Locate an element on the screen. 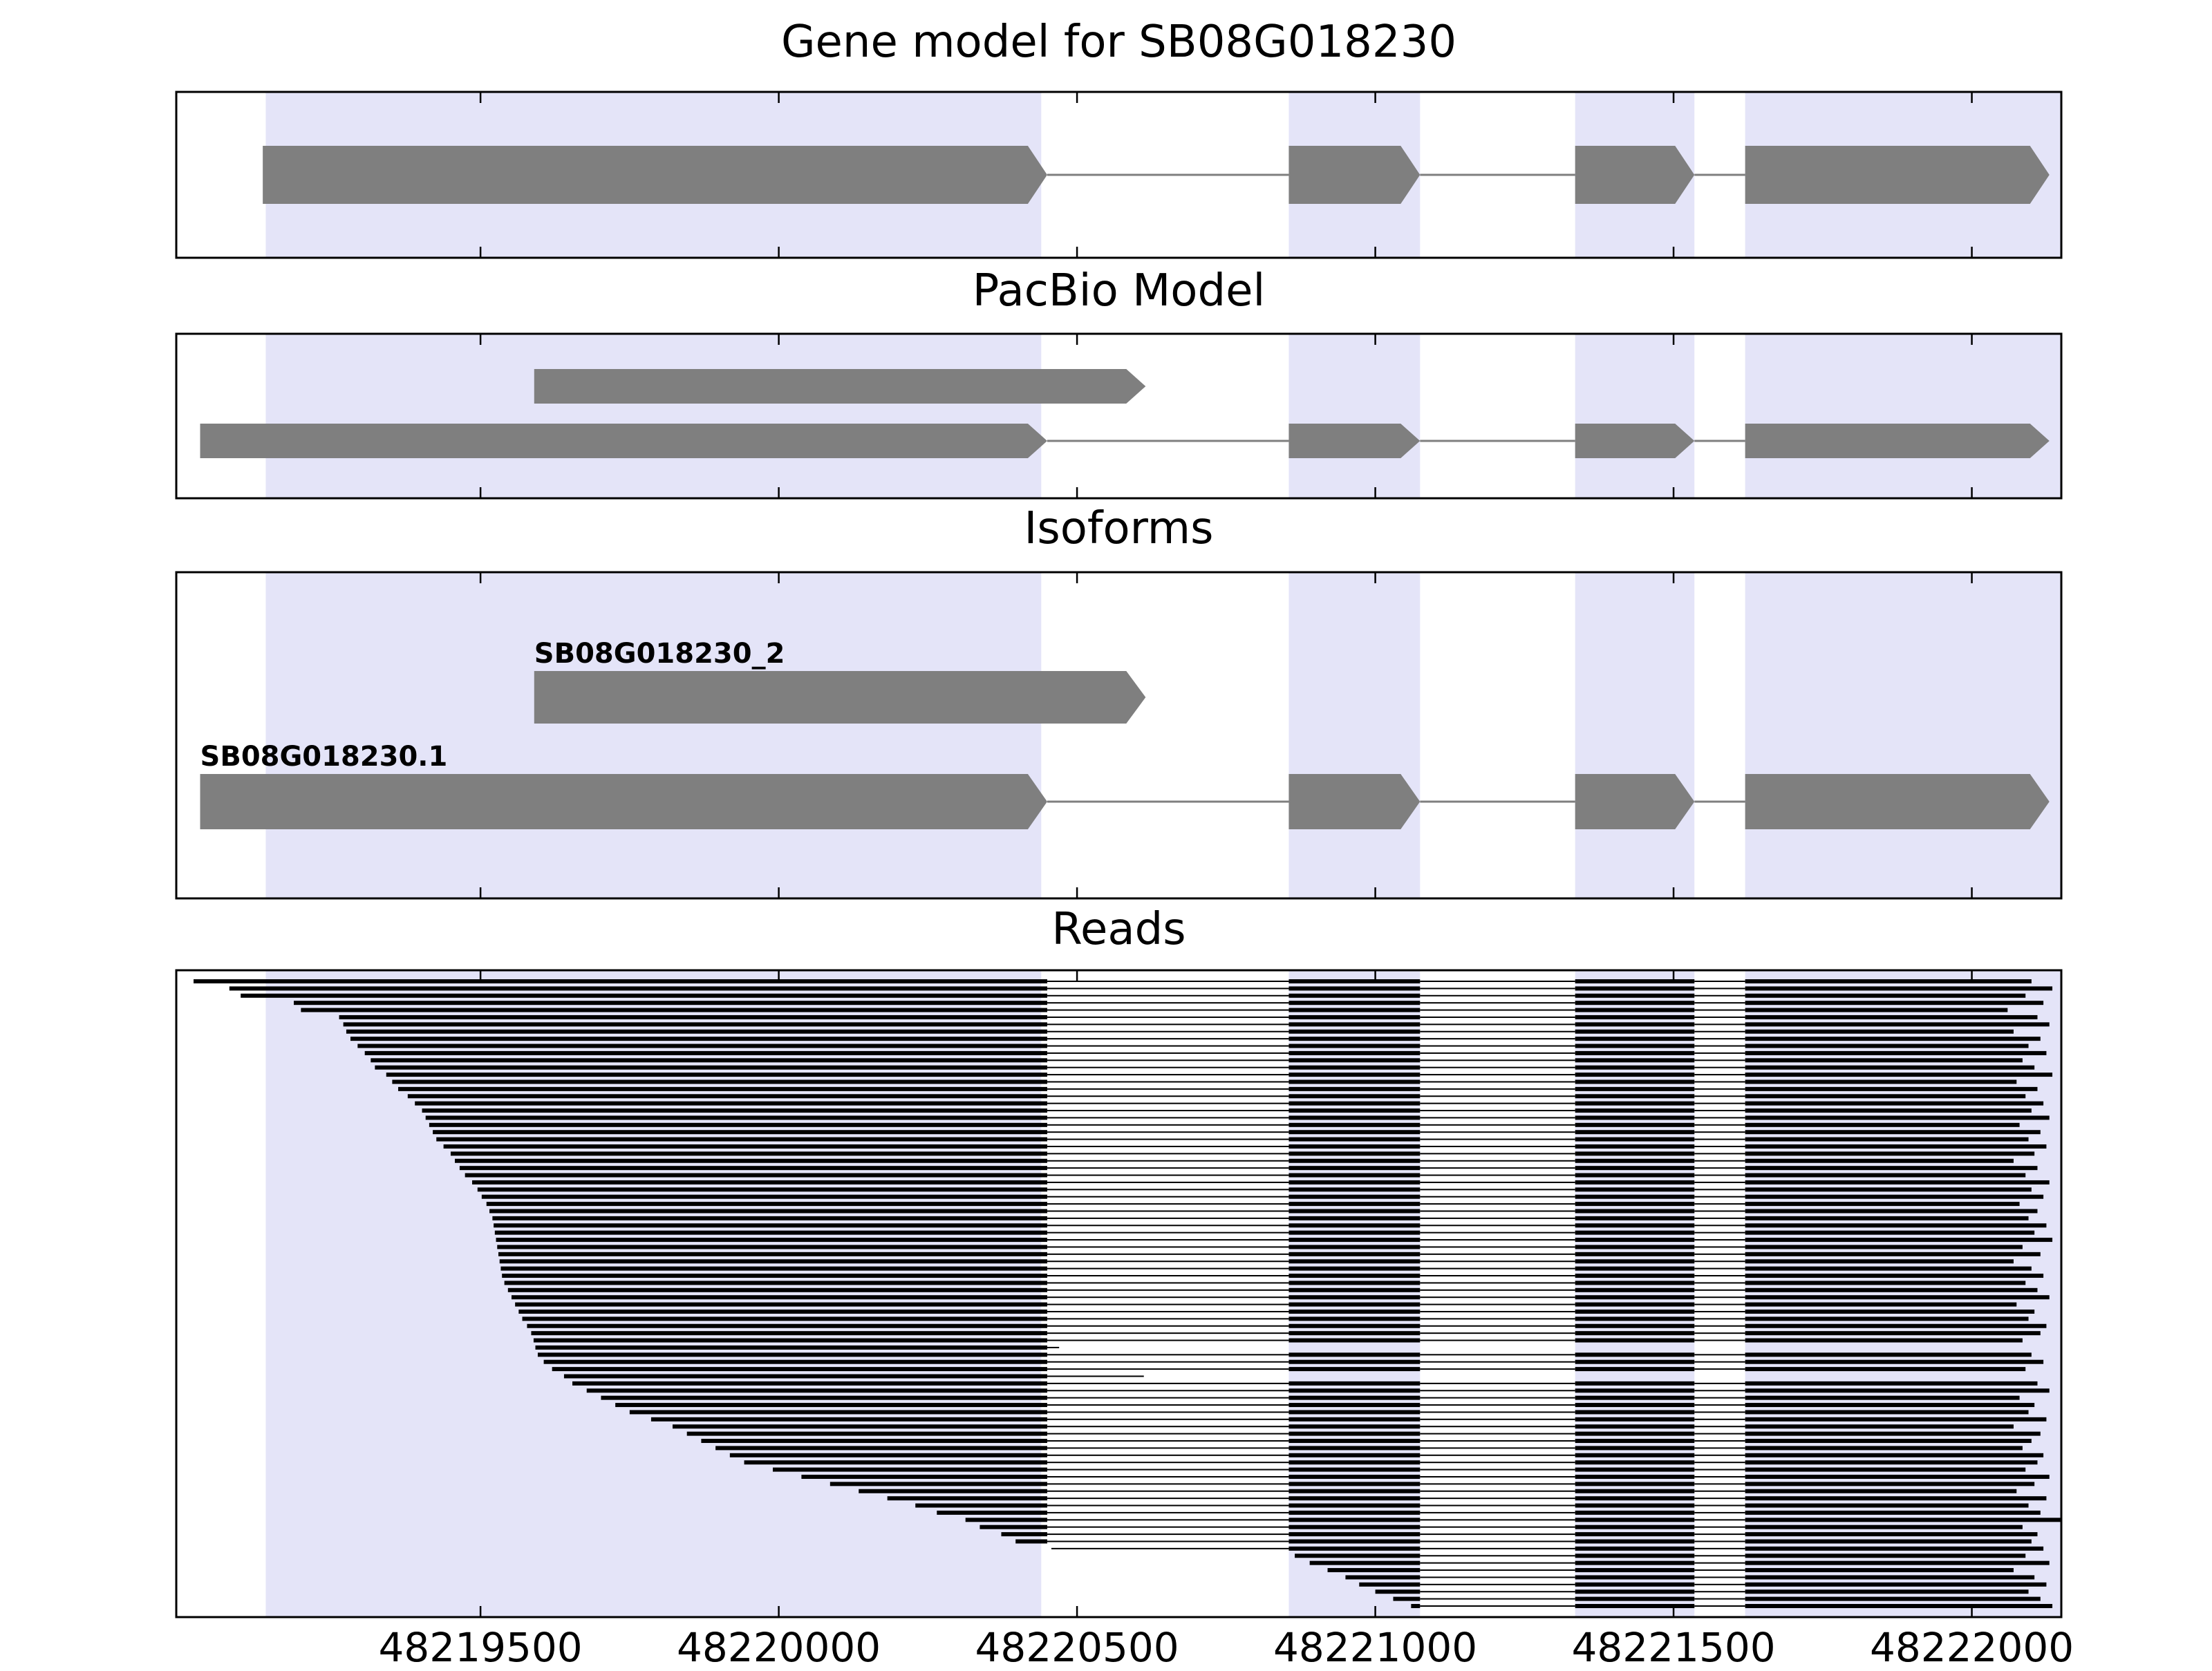  x-tick-label: 48221000 is located at coordinates (1375, 1647).